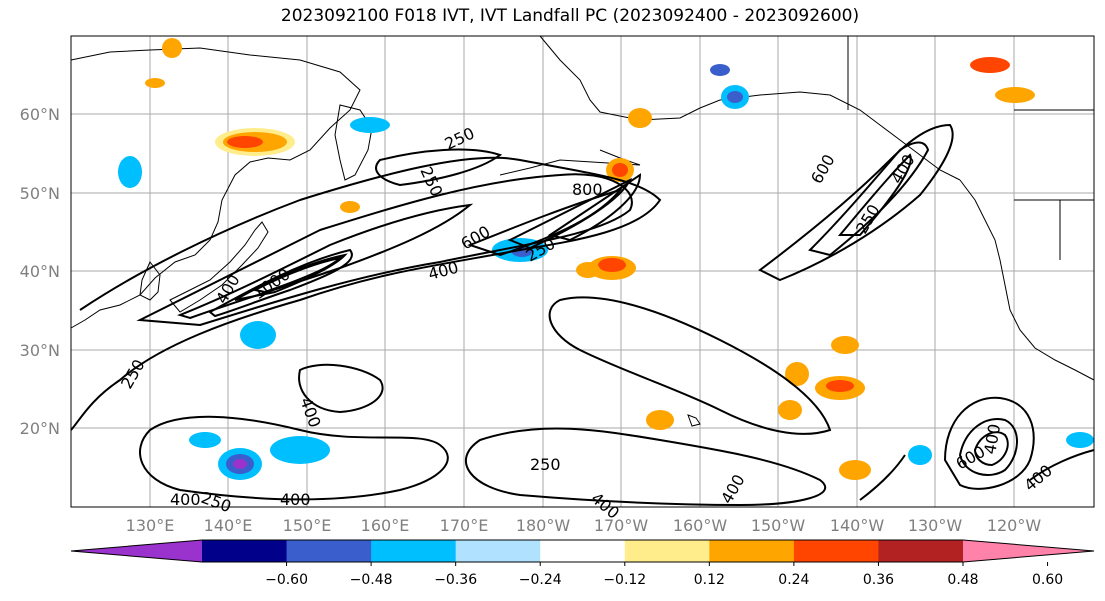 This screenshot has height=601, width=1105. What do you see at coordinates (545, 464) in the screenshot?
I see `contour-label: 250` at bounding box center [545, 464].